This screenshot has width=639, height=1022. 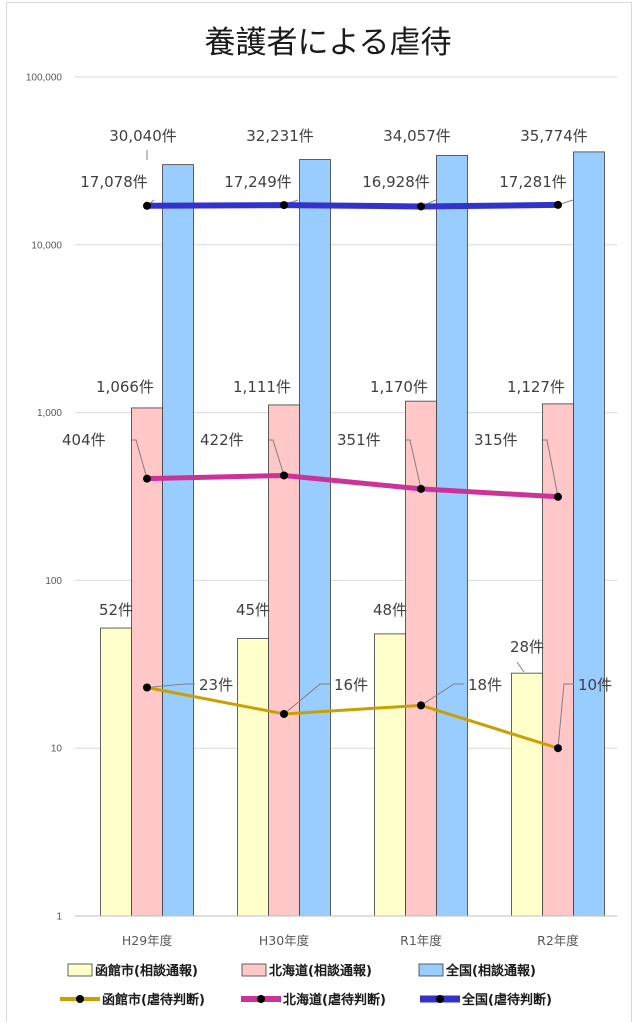 What do you see at coordinates (143, 136) in the screenshot?
I see `data-label: 30,040件` at bounding box center [143, 136].